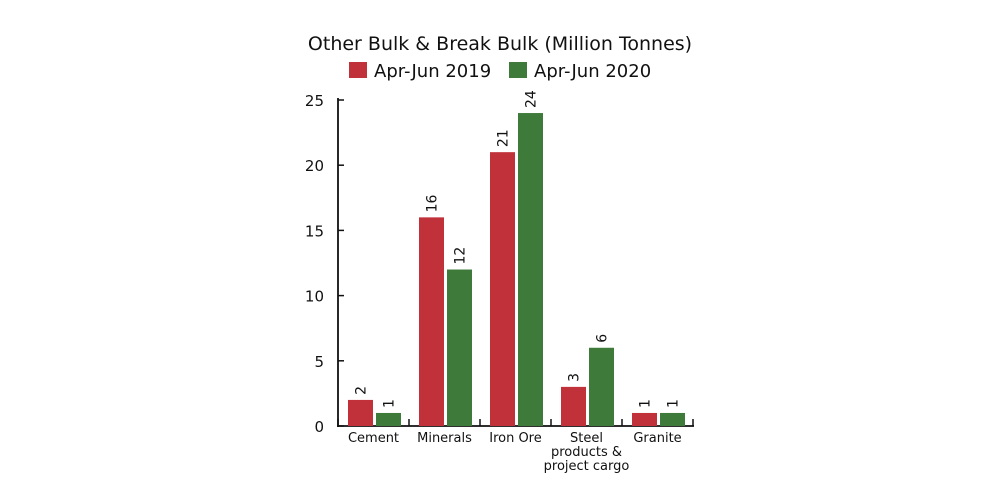  Describe the element at coordinates (314, 231) in the screenshot. I see `y-tick-label: 15` at that location.